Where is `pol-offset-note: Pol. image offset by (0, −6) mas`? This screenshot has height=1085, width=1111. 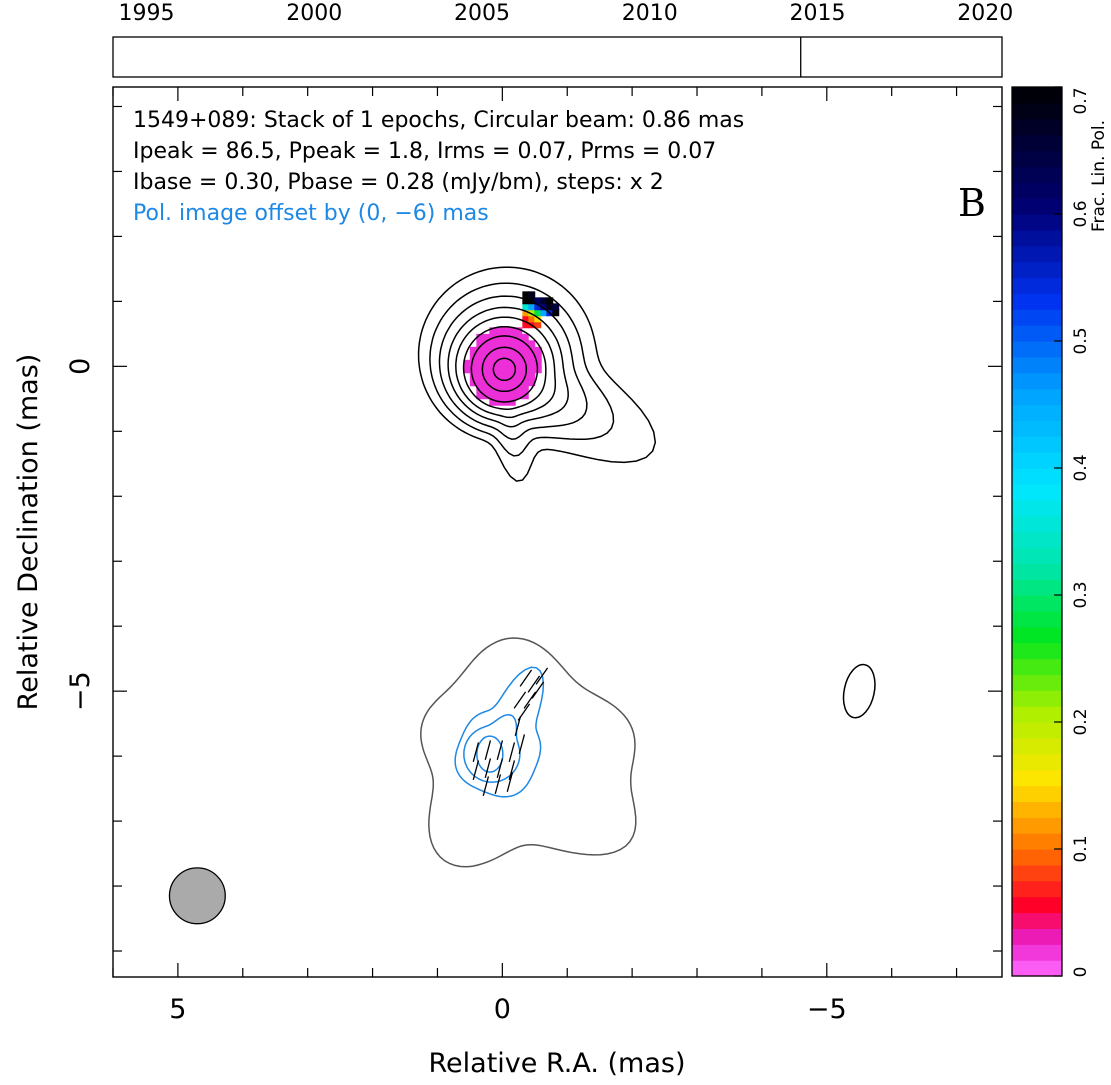 pol-offset-note: Pol. image offset by (0, −6) mas is located at coordinates (311, 213).